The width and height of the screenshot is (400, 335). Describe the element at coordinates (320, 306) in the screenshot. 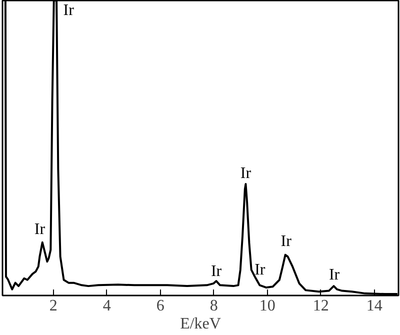

I see `x-tick-label: 12` at that location.